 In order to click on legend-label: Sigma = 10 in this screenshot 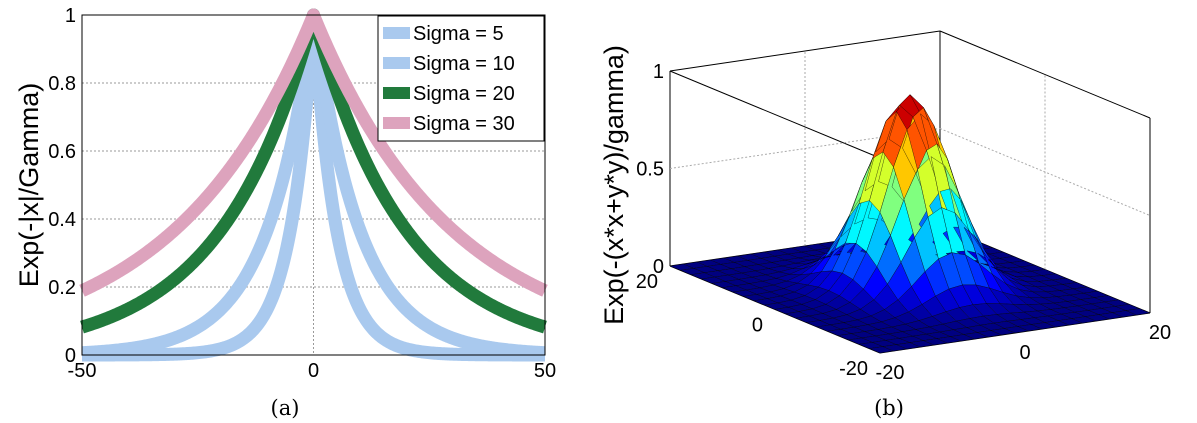, I will do `click(464, 64)`.